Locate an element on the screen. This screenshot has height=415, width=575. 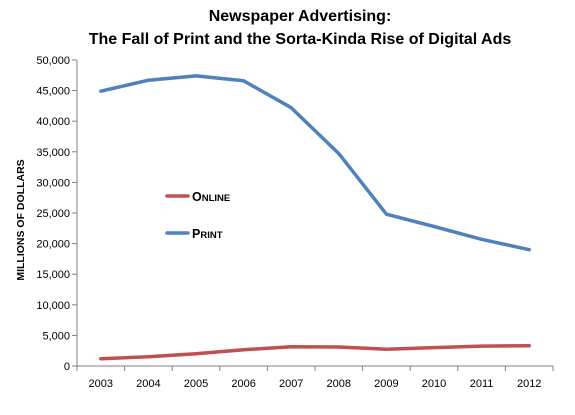
legend: ONLINE PRINT is located at coordinates (197, 215).